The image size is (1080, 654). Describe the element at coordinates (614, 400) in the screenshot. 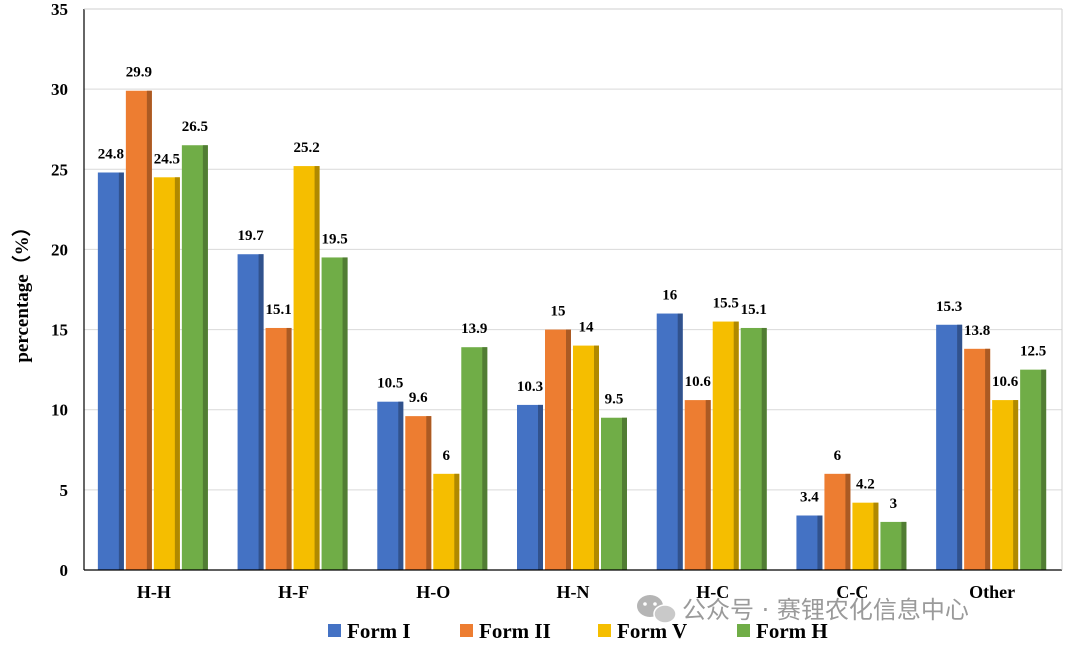

I see `data-label: 9.5` at that location.